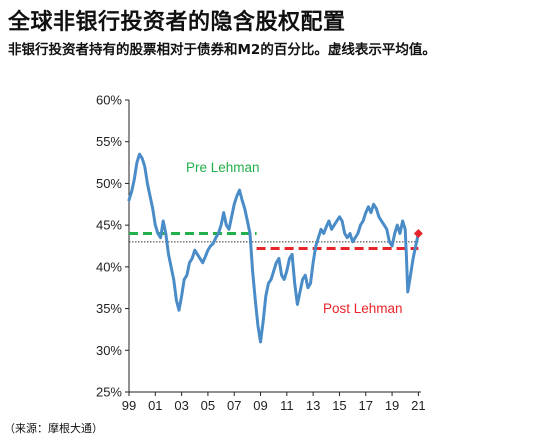  Describe the element at coordinates (129, 405) in the screenshot. I see `x-tick-label: 99` at that location.